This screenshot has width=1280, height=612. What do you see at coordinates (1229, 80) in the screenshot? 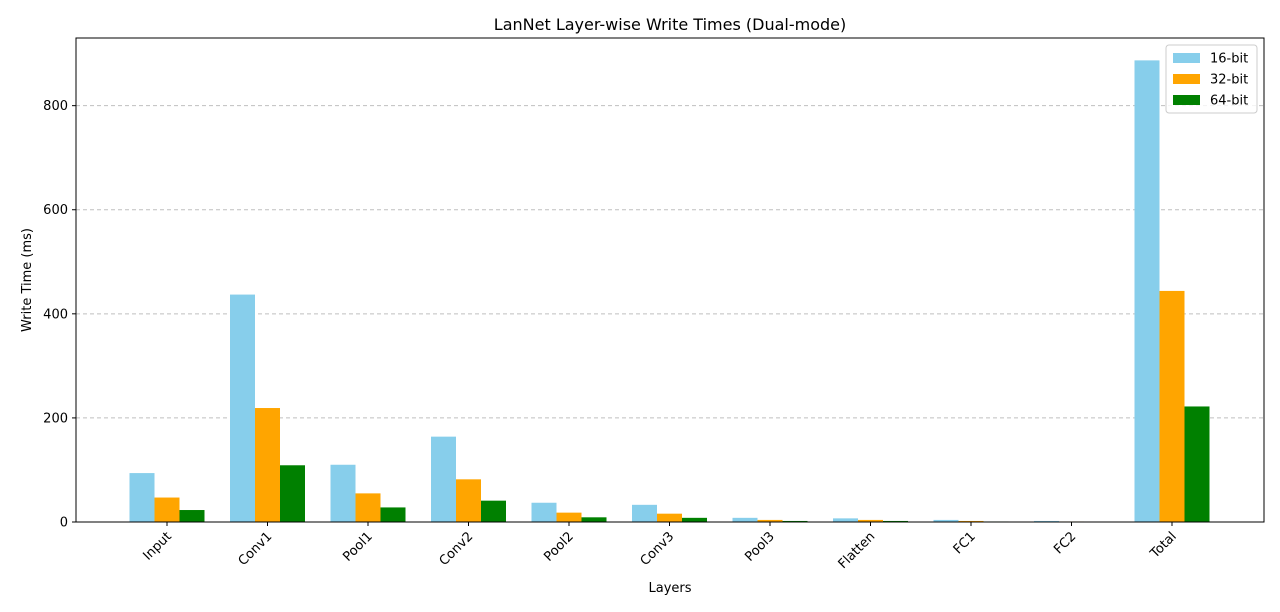
I see `legend-label: 32-bit` at bounding box center [1229, 80].